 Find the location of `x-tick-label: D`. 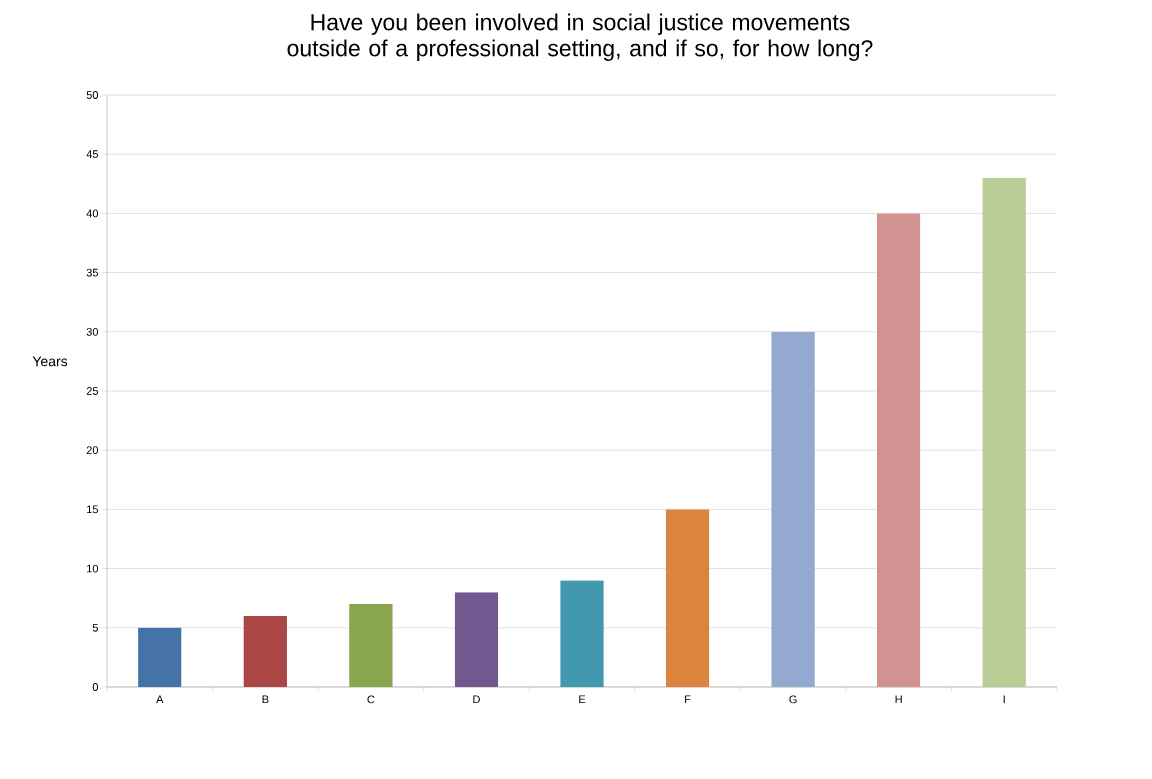

x-tick-label: D is located at coordinates (476, 699).